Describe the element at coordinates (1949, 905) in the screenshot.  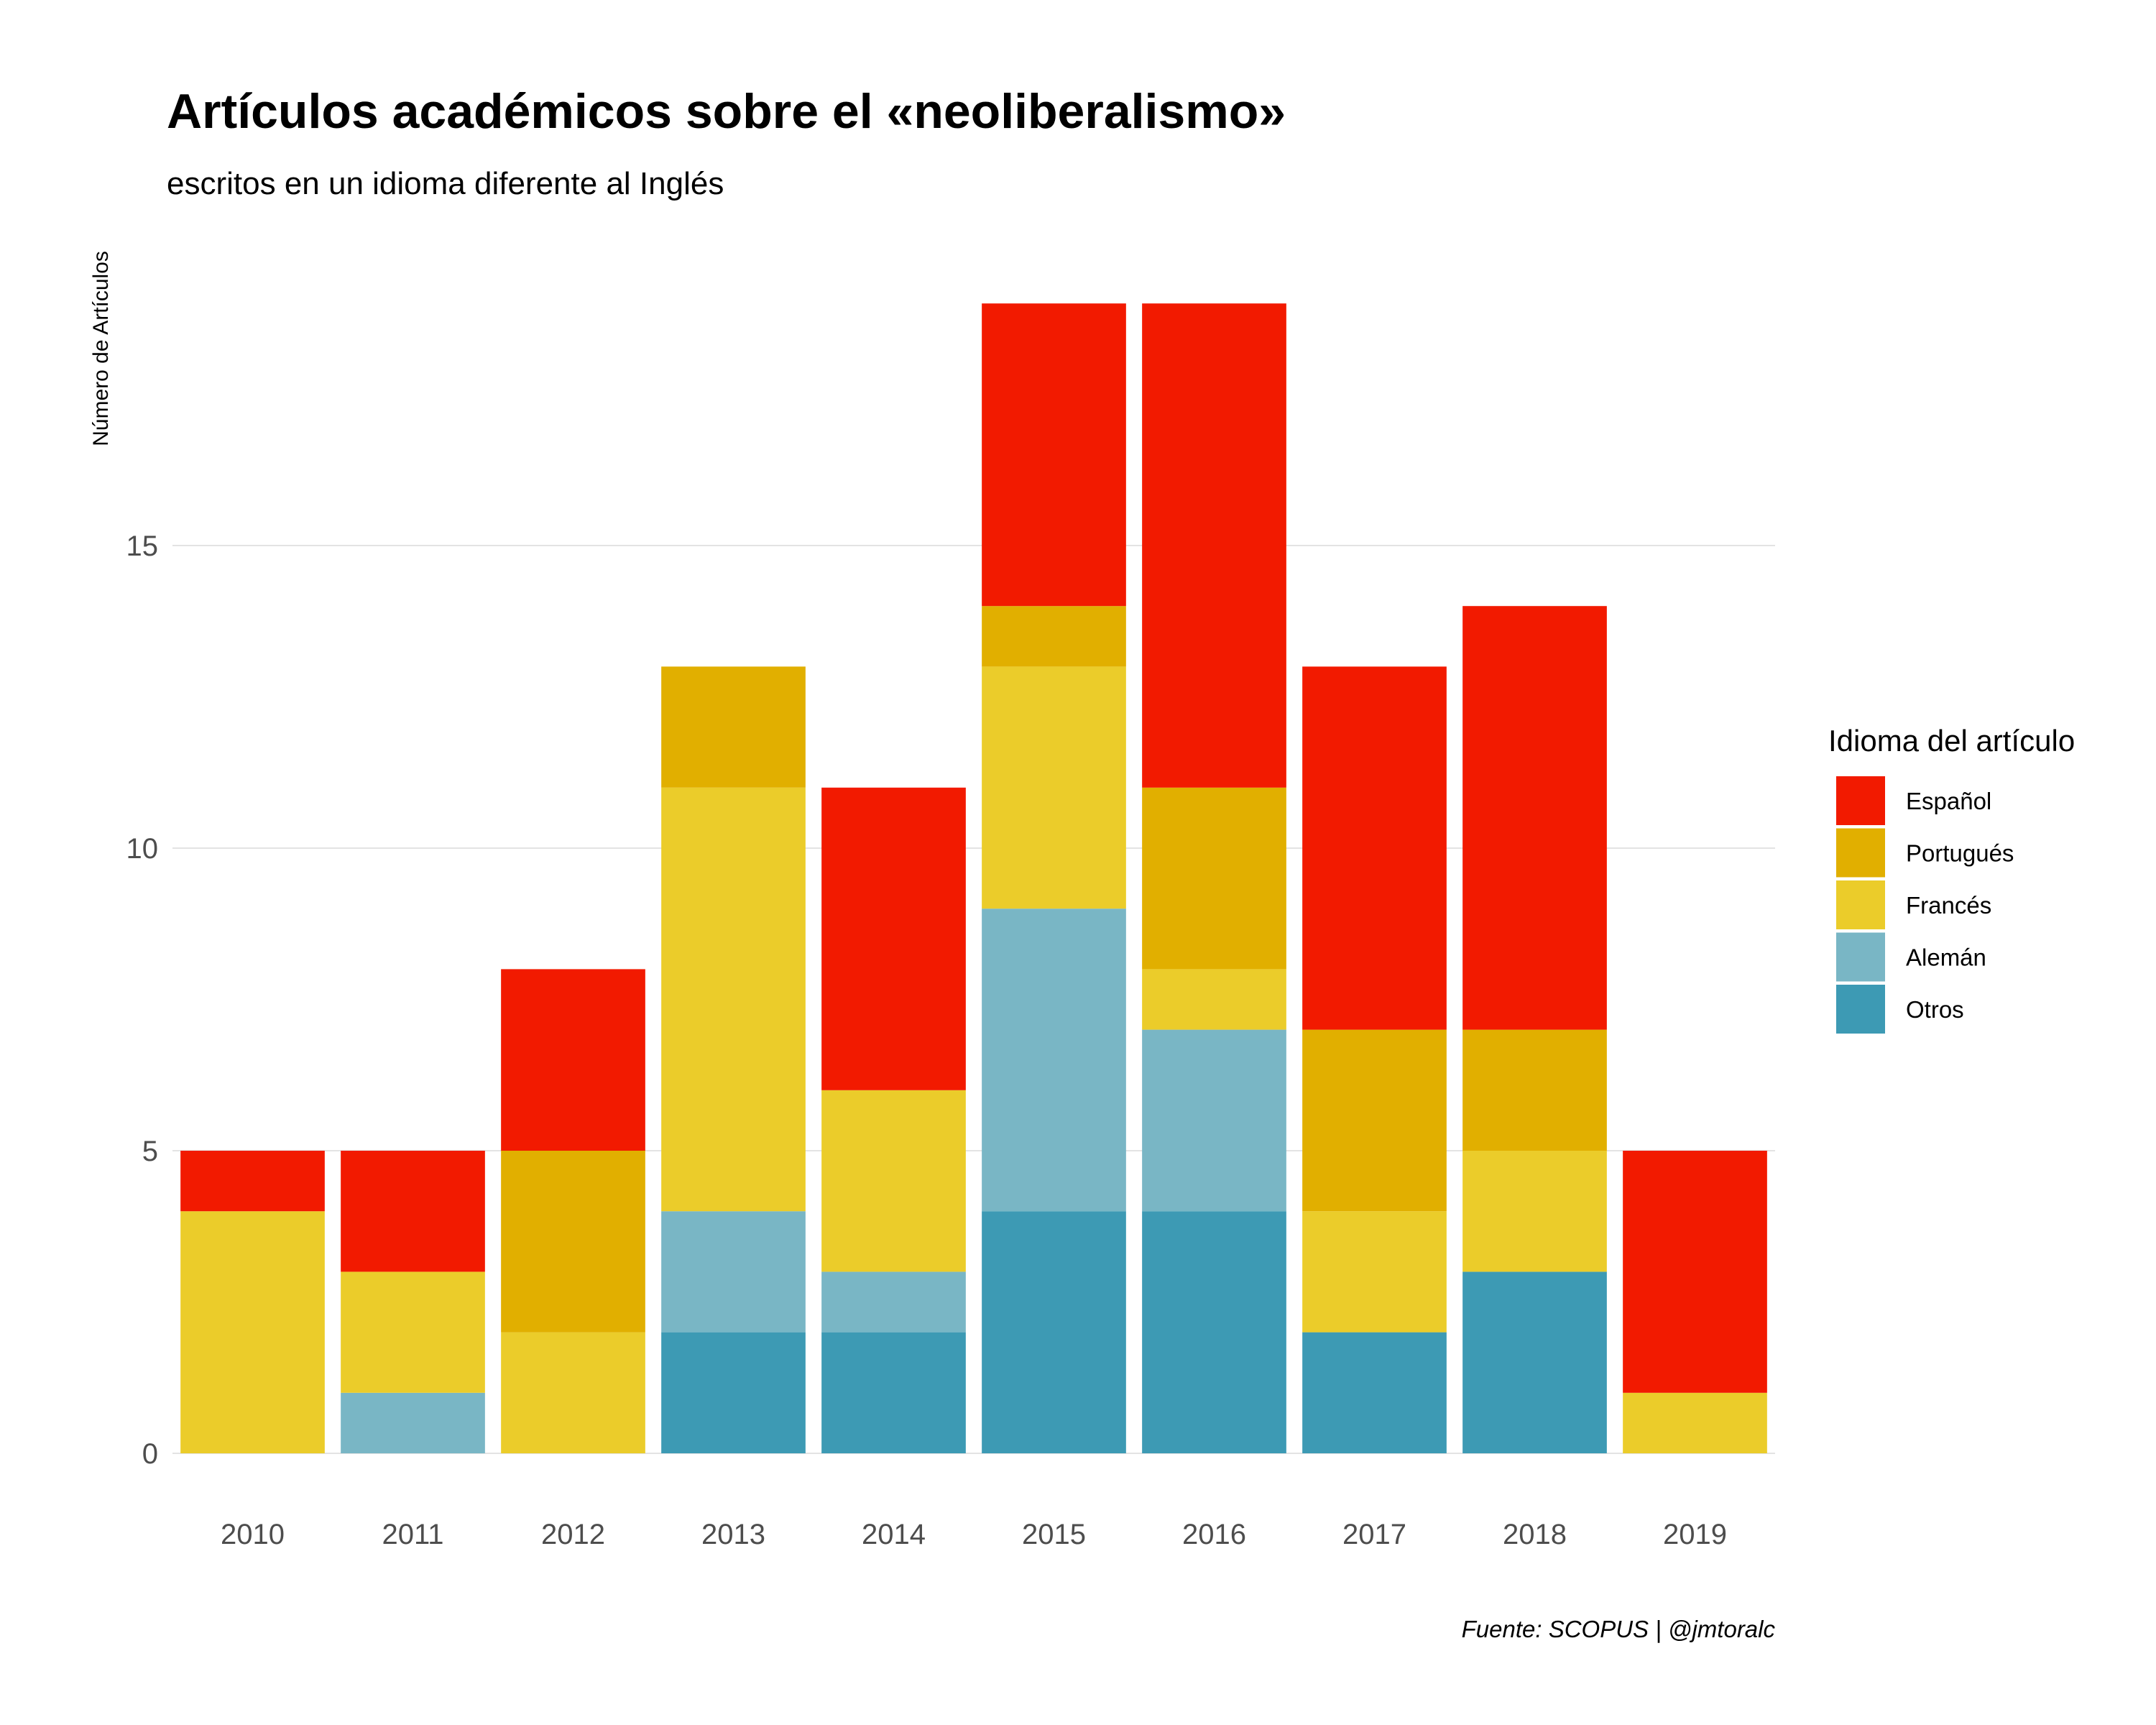
I see `legend-label-Francés: Francés` at that location.